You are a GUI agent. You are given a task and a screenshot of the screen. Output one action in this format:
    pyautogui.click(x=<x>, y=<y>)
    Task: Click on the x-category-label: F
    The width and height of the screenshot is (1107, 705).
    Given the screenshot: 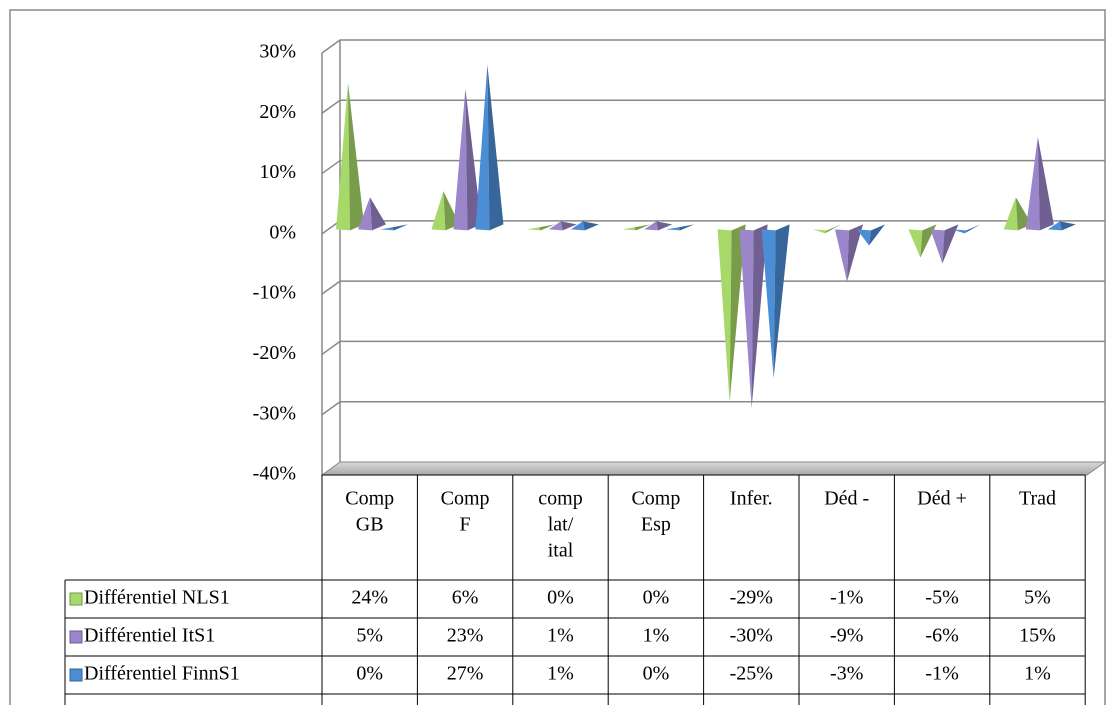 What is the action you would take?
    pyautogui.click(x=465, y=525)
    